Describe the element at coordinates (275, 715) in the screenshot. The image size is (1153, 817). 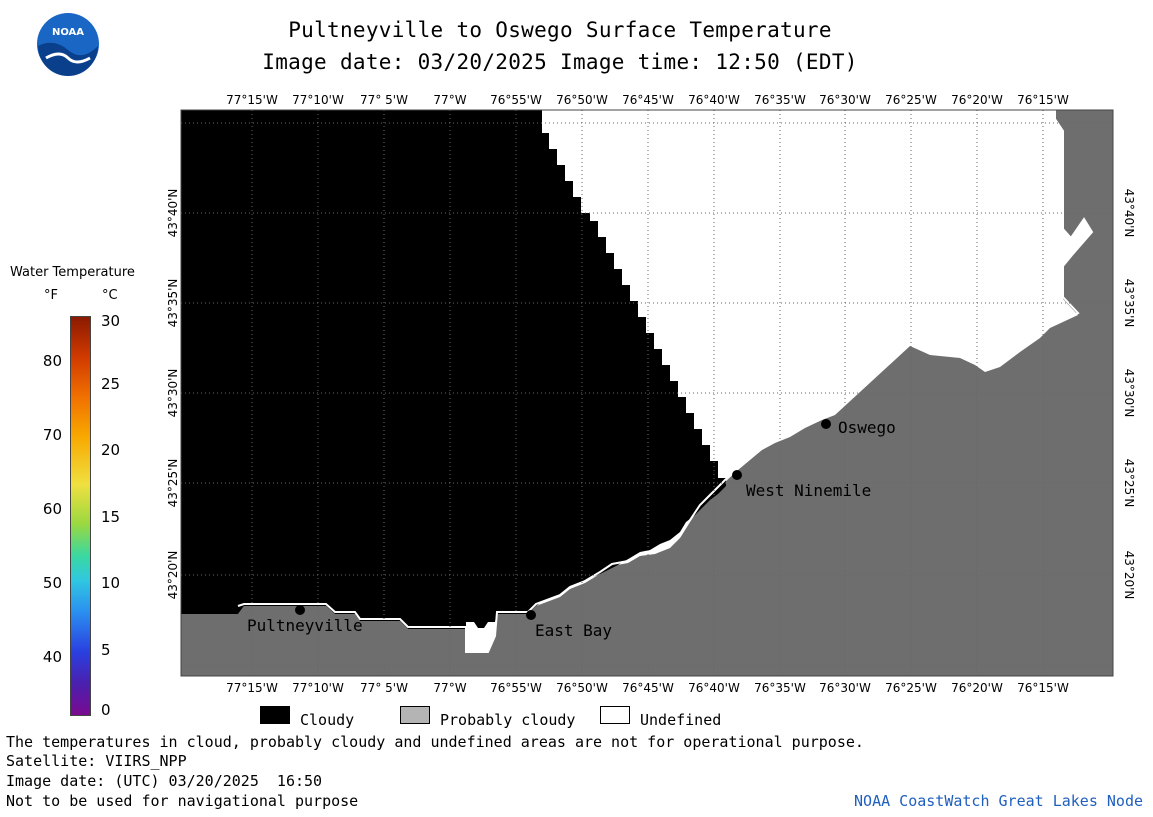
I see `cloudy-swatch` at that location.